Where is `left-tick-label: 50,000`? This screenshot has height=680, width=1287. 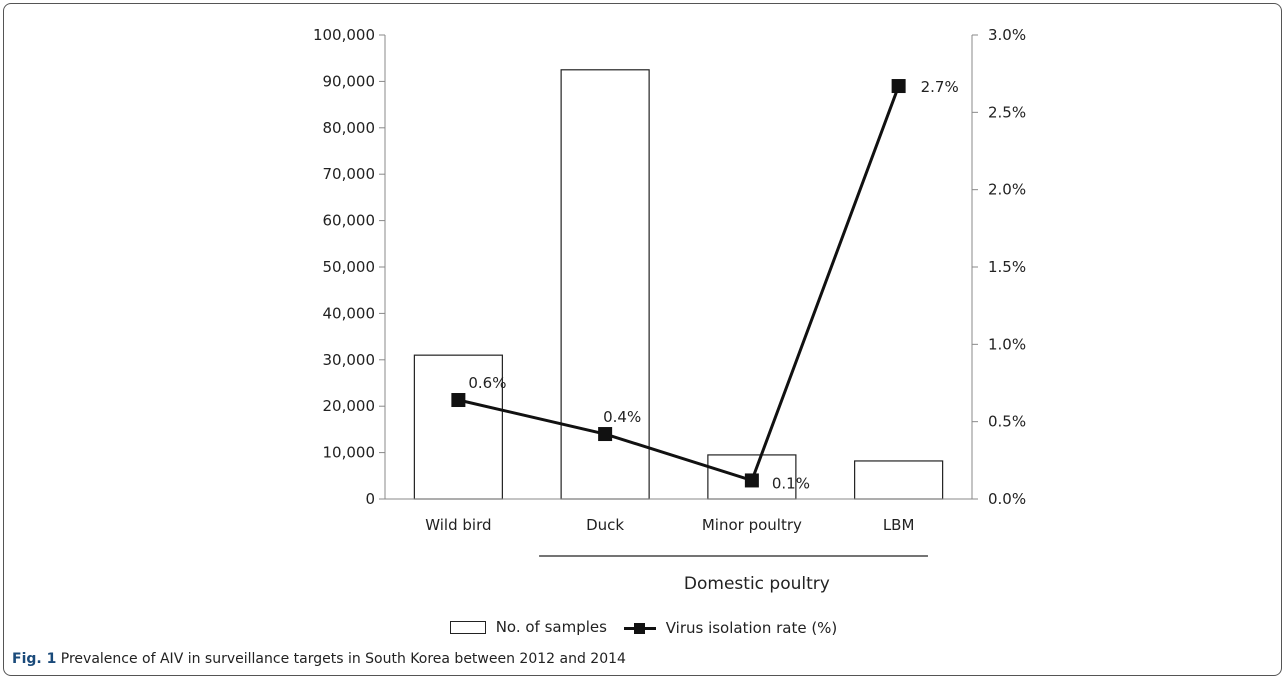 left-tick-label: 50,000 is located at coordinates (349, 267).